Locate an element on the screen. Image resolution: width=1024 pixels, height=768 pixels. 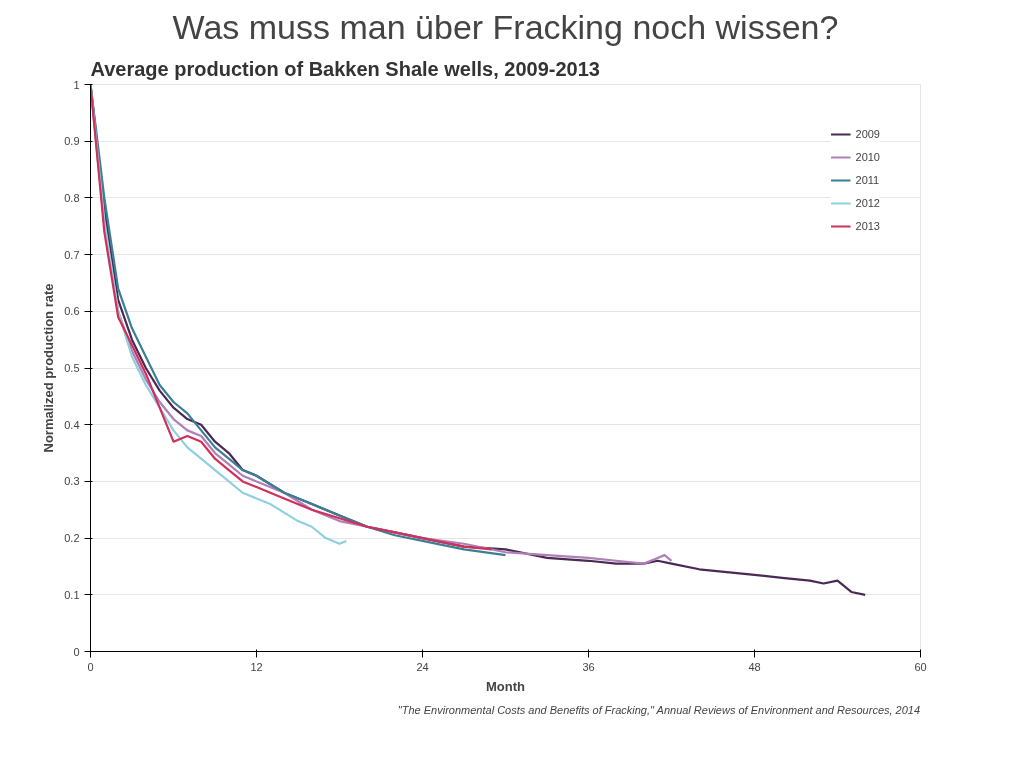
y-tick-label: 0.5 is located at coordinates (72, 368).